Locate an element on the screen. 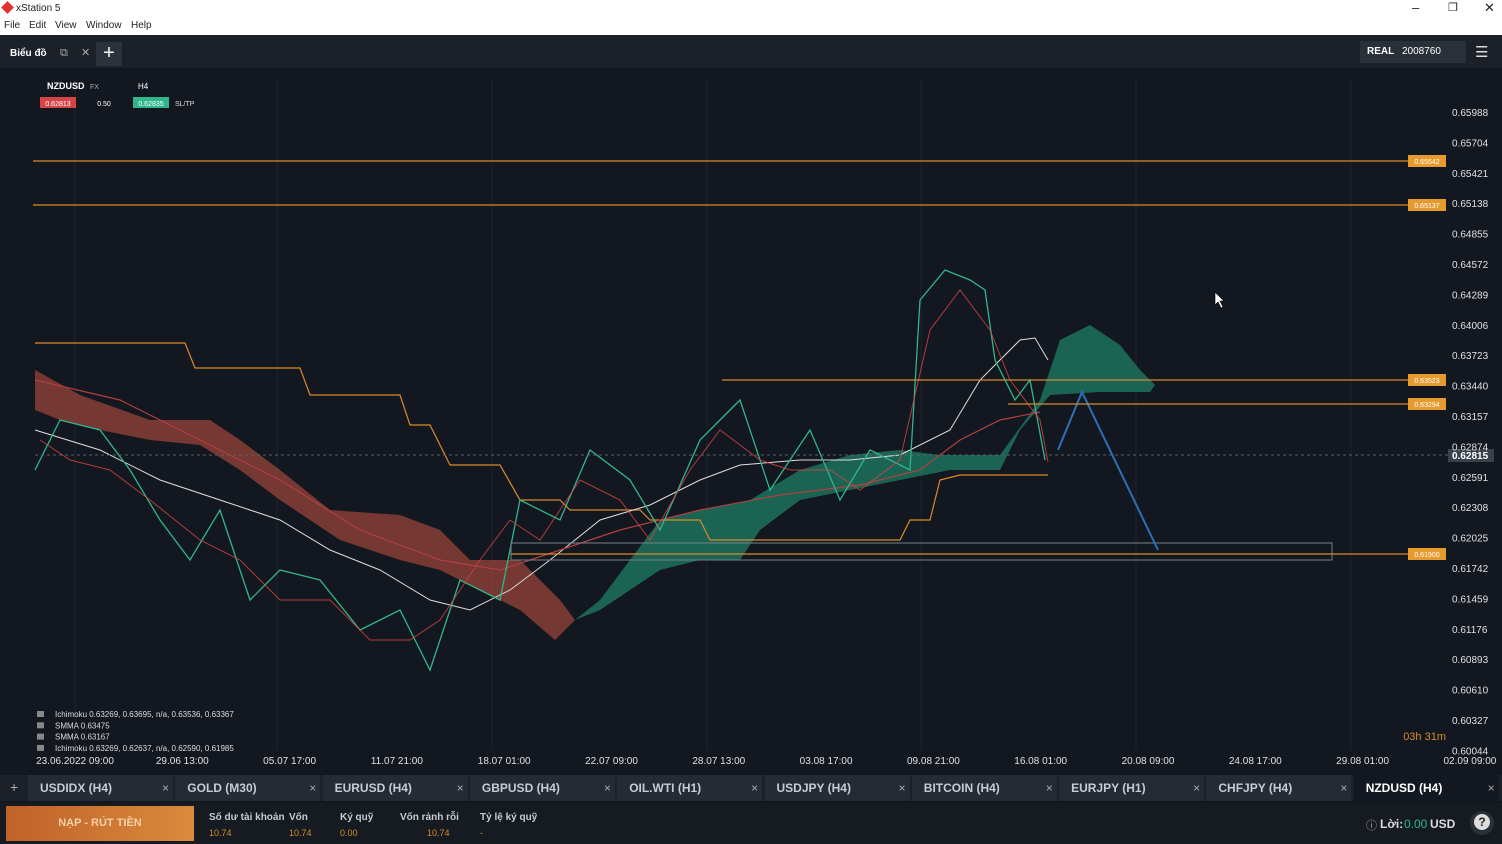 The width and height of the screenshot is (1502, 844). close: ✕ is located at coordinates (1489, 7).